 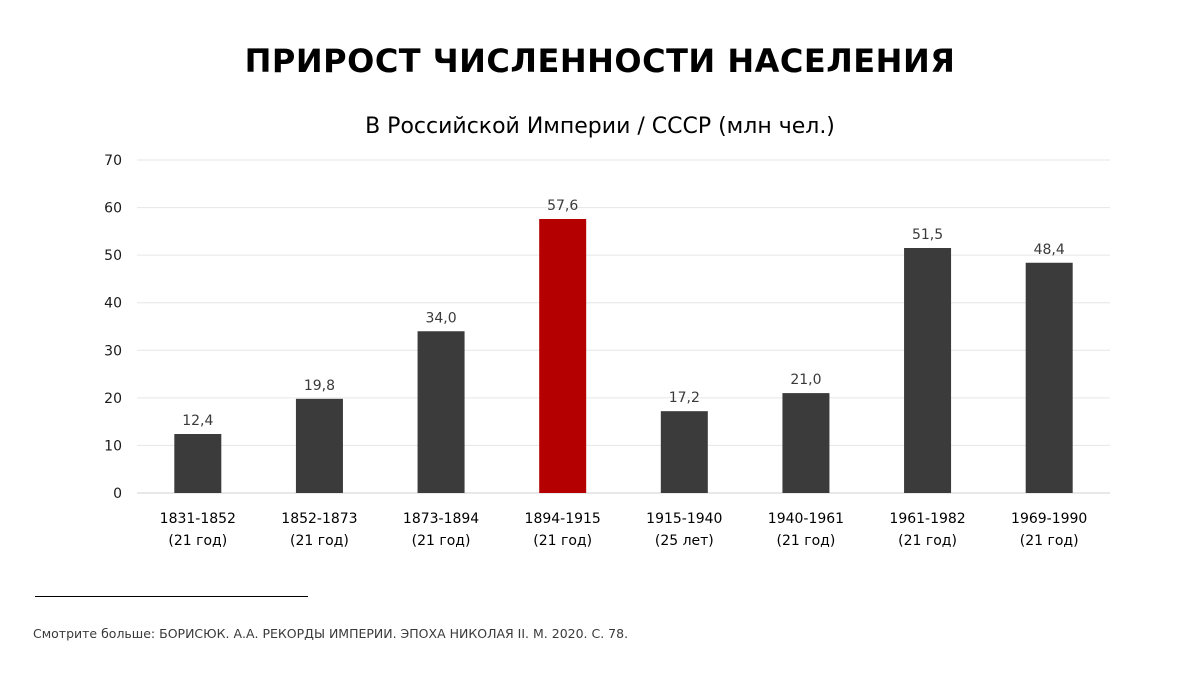 What do you see at coordinates (927, 519) in the screenshot?
I see `x-tick-label: 1961-1982` at bounding box center [927, 519].